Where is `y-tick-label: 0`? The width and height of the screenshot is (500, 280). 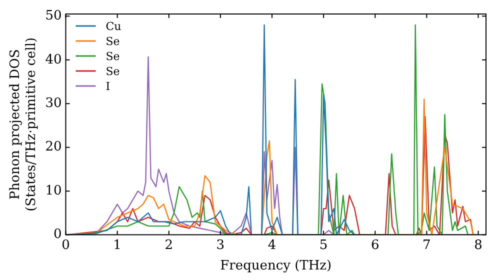
y-tick-label: 0 is located at coordinates (57, 234).